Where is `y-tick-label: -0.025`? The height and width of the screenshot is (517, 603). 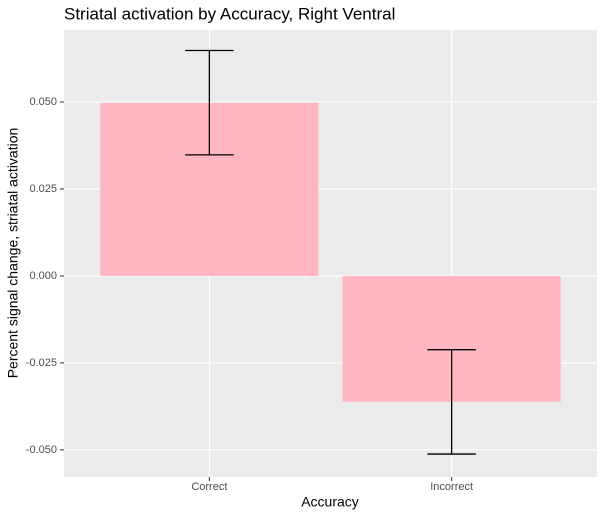
y-tick-label: -0.025 is located at coordinates (41, 363).